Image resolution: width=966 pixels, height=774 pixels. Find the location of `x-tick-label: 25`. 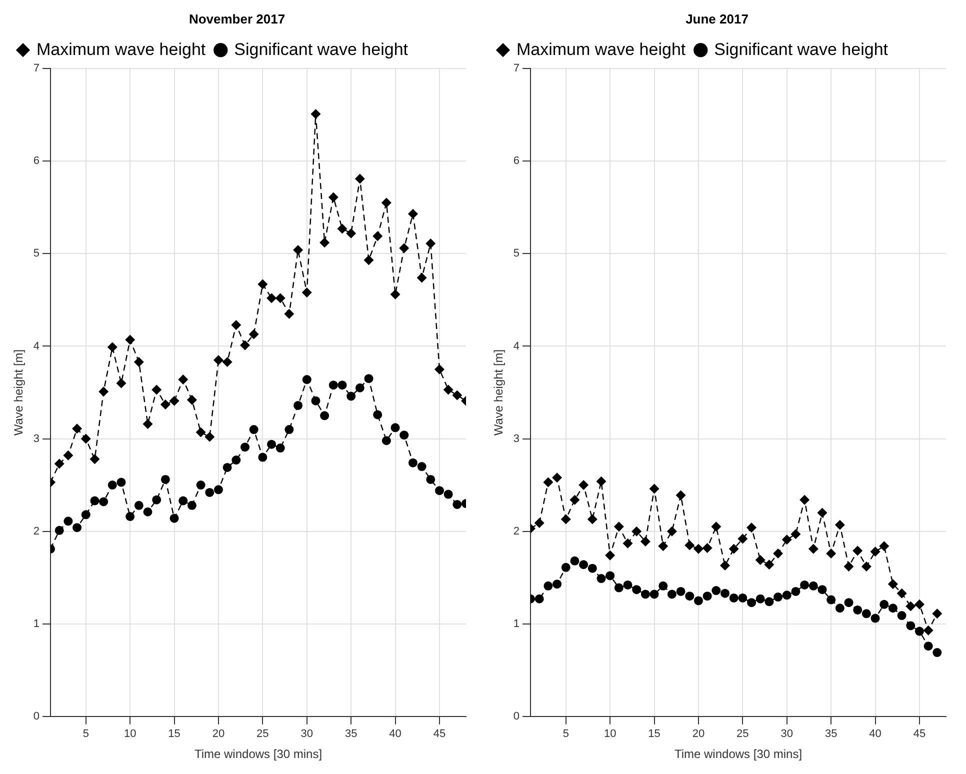

x-tick-label: 25 is located at coordinates (262, 734).